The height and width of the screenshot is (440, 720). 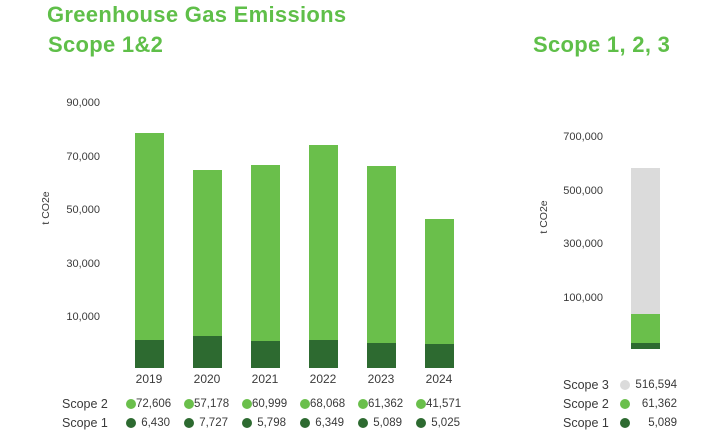 I want to click on right-y-tick-label: 500,000, so click(x=583, y=190).